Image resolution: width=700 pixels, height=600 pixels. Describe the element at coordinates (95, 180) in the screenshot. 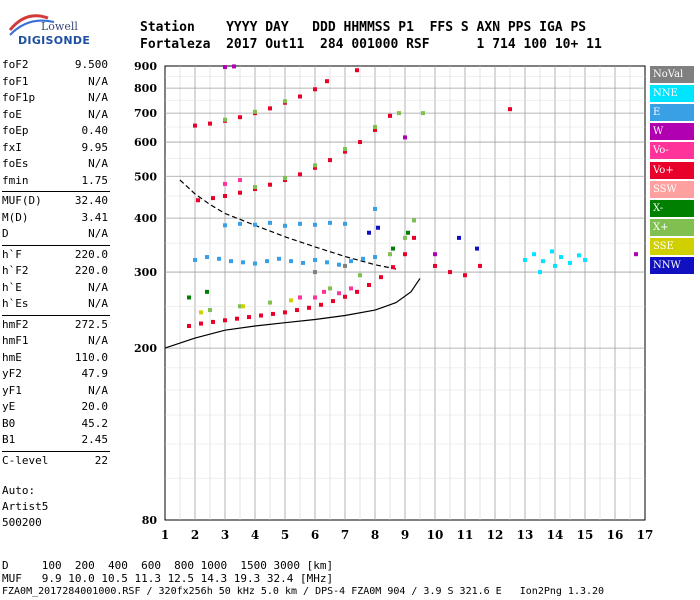

I see `param-value: 1.75` at that location.